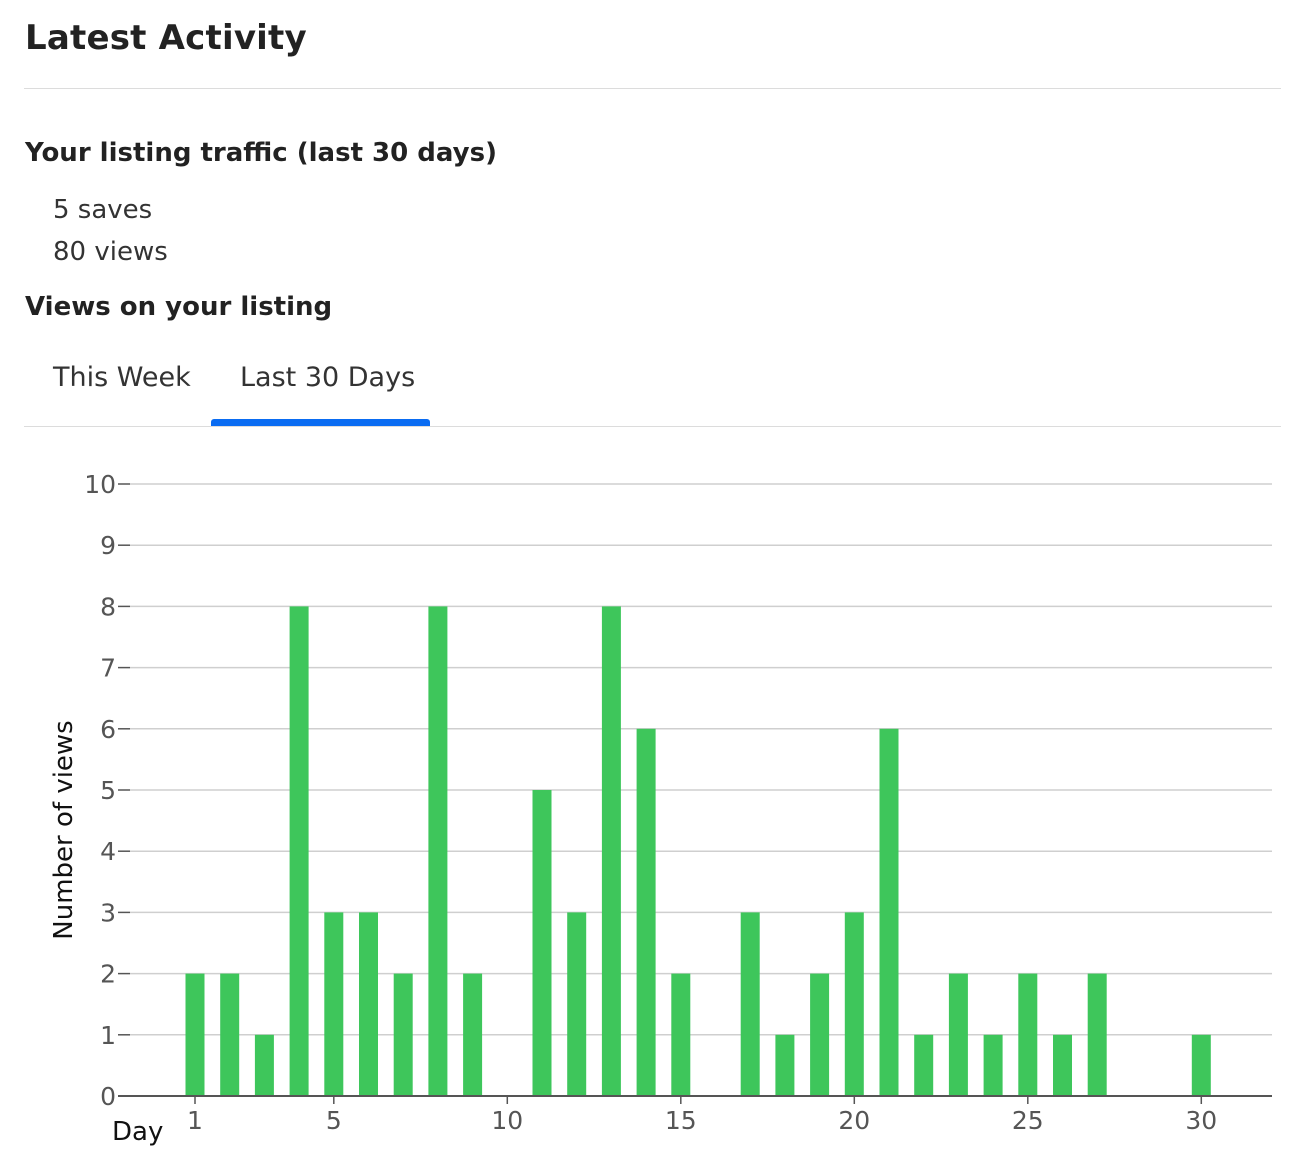  Describe the element at coordinates (507, 1120) in the screenshot. I see `x-tick-label: 10` at that location.